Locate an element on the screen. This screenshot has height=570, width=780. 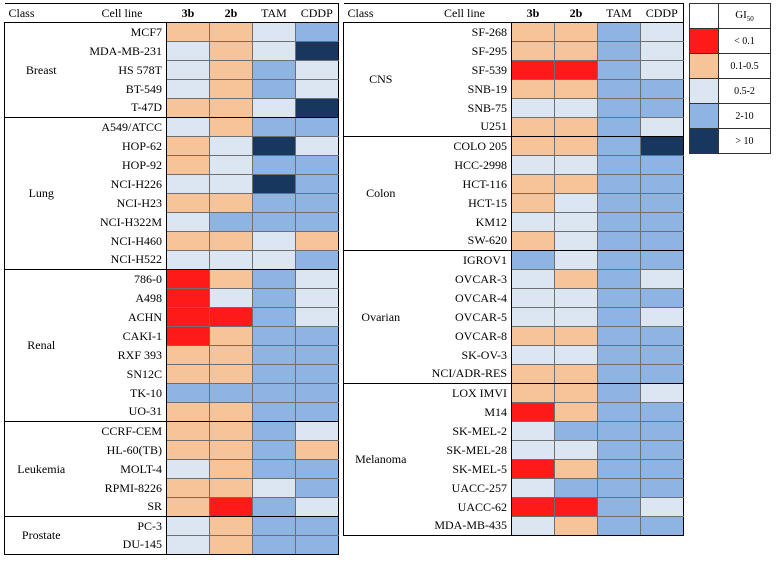
col-tam-header: TAM is located at coordinates (274, 13).